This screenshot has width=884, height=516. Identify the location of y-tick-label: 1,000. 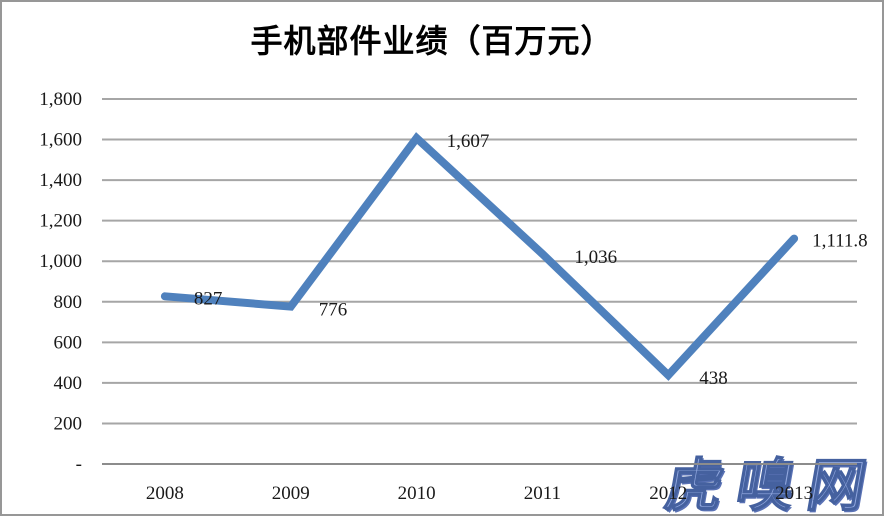
(60, 261).